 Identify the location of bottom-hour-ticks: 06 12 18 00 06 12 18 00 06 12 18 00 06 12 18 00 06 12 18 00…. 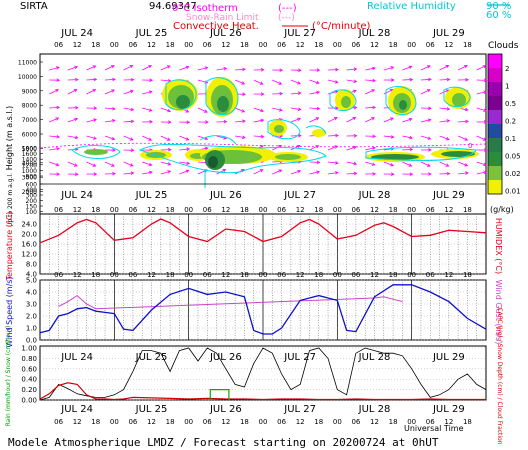
(263, 422).